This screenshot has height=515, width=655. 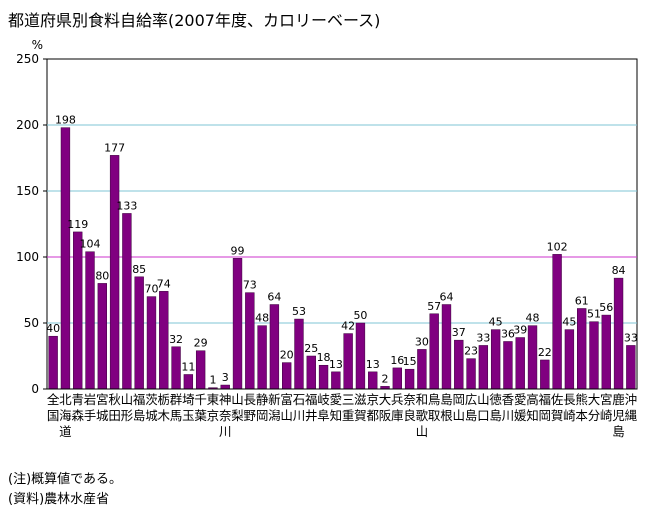 What do you see at coordinates (53, 328) in the screenshot?
I see `data-label: 40` at bounding box center [53, 328].